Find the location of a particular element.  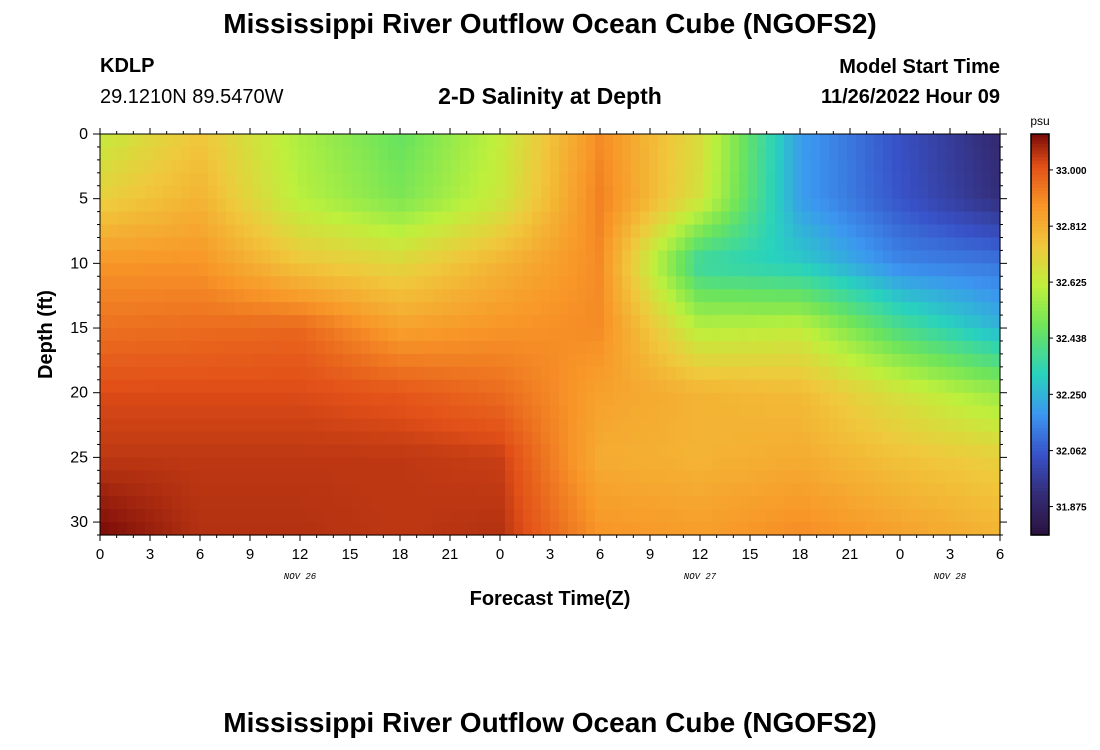

y-tick-label: 15 is located at coordinates (79, 328).